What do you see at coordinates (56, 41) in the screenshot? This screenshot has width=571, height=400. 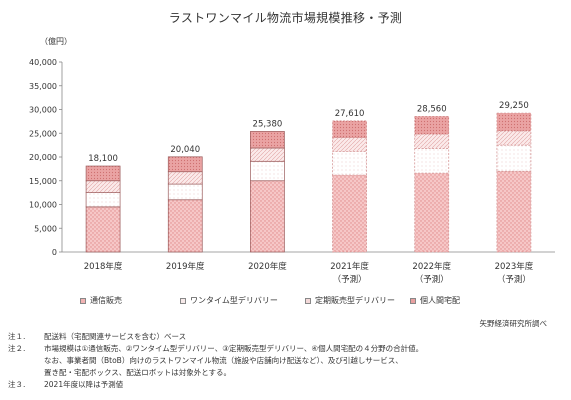 I see `y-unit-label: （億円）` at bounding box center [56, 41].